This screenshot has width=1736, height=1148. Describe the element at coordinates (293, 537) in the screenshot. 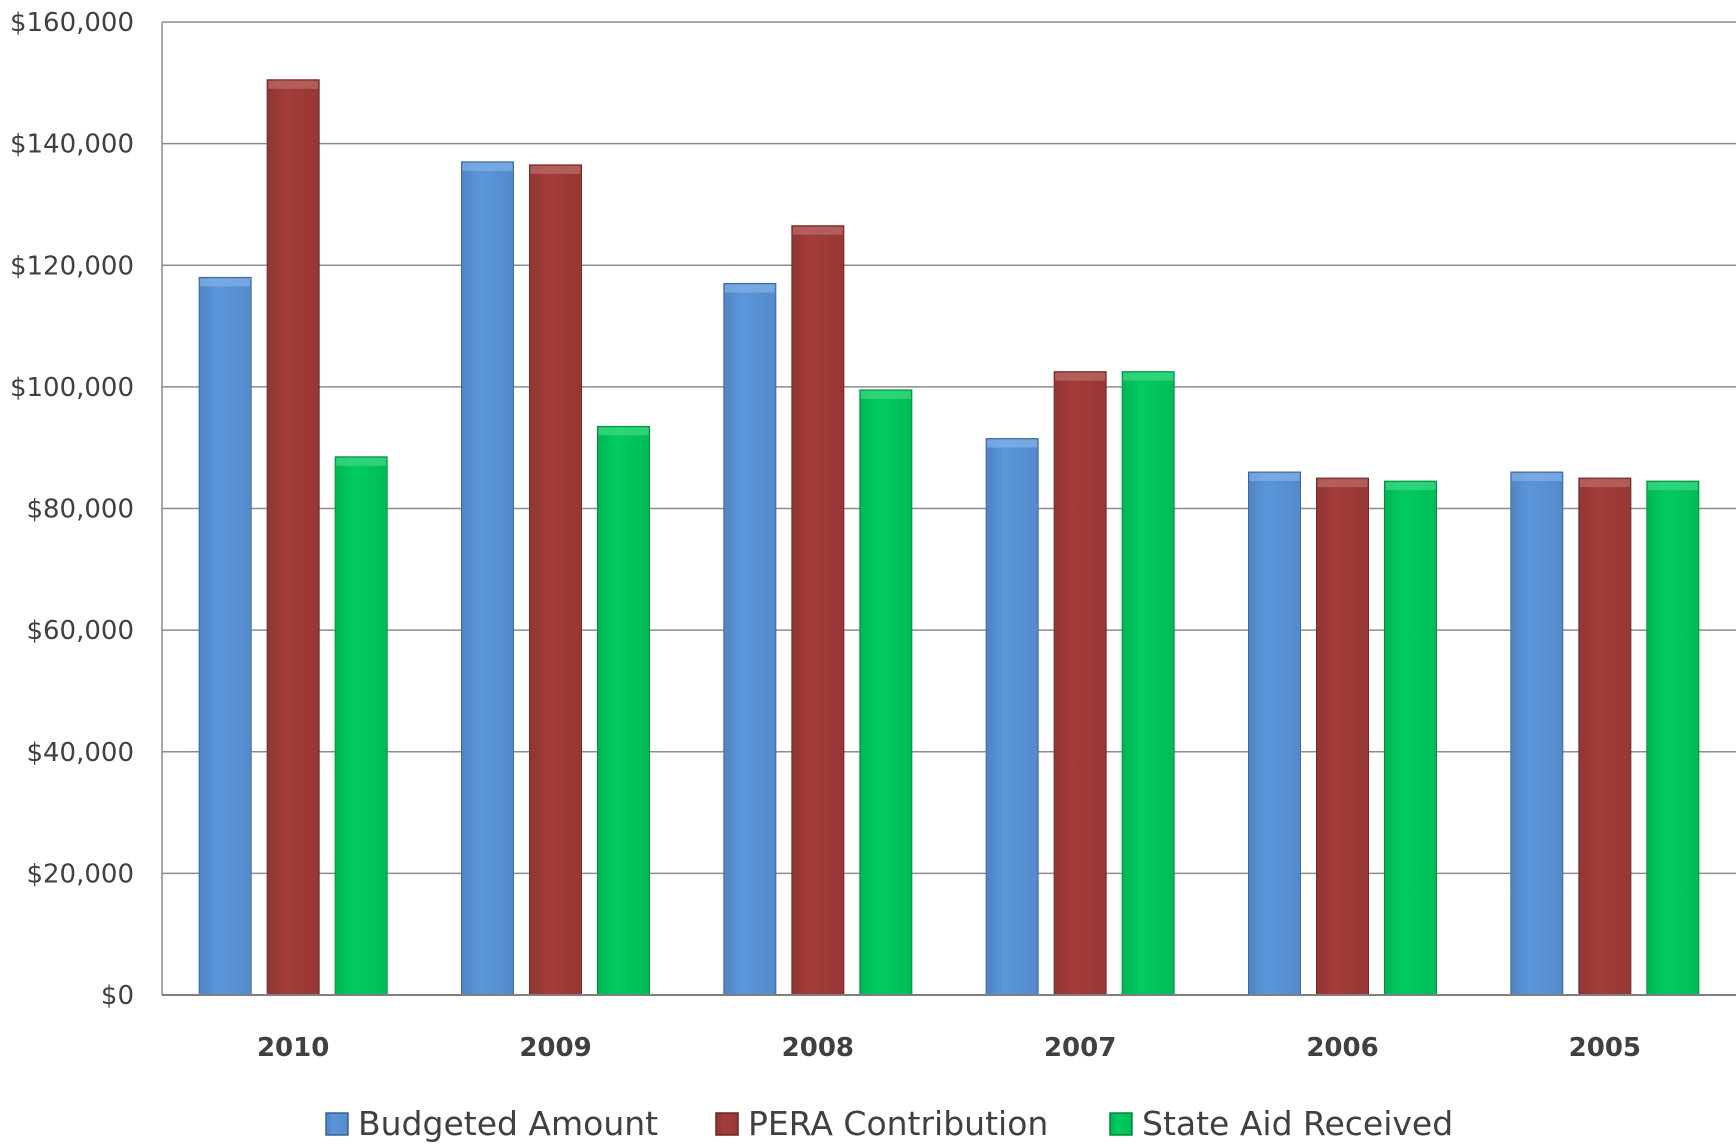

I see `bar-pera-contribution-2010` at that location.